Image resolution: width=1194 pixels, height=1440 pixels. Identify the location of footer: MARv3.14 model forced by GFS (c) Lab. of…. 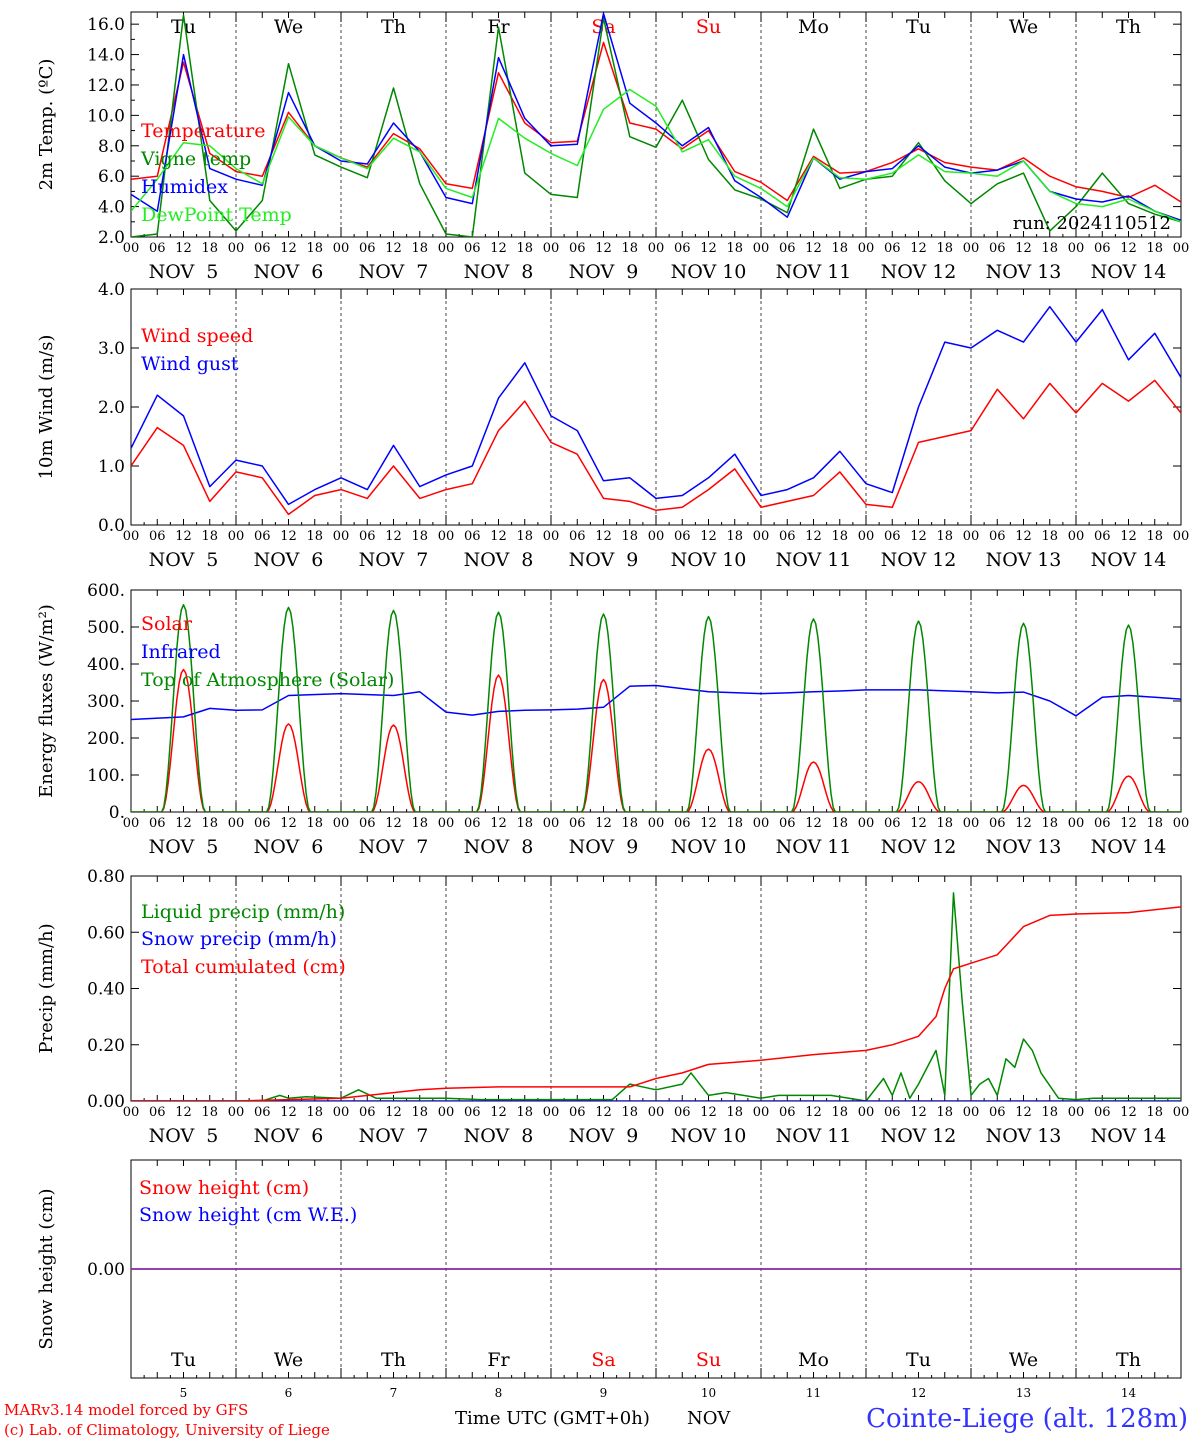
(596, 1420).